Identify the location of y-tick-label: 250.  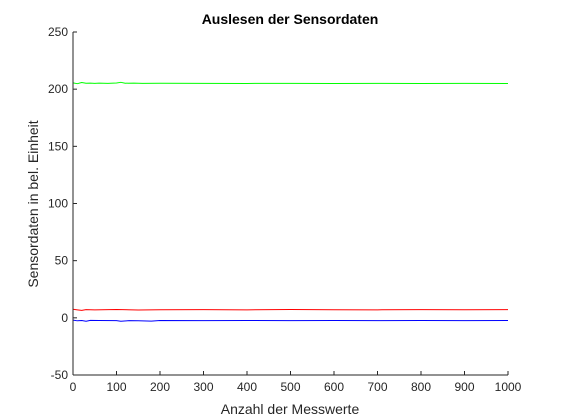
(58, 32).